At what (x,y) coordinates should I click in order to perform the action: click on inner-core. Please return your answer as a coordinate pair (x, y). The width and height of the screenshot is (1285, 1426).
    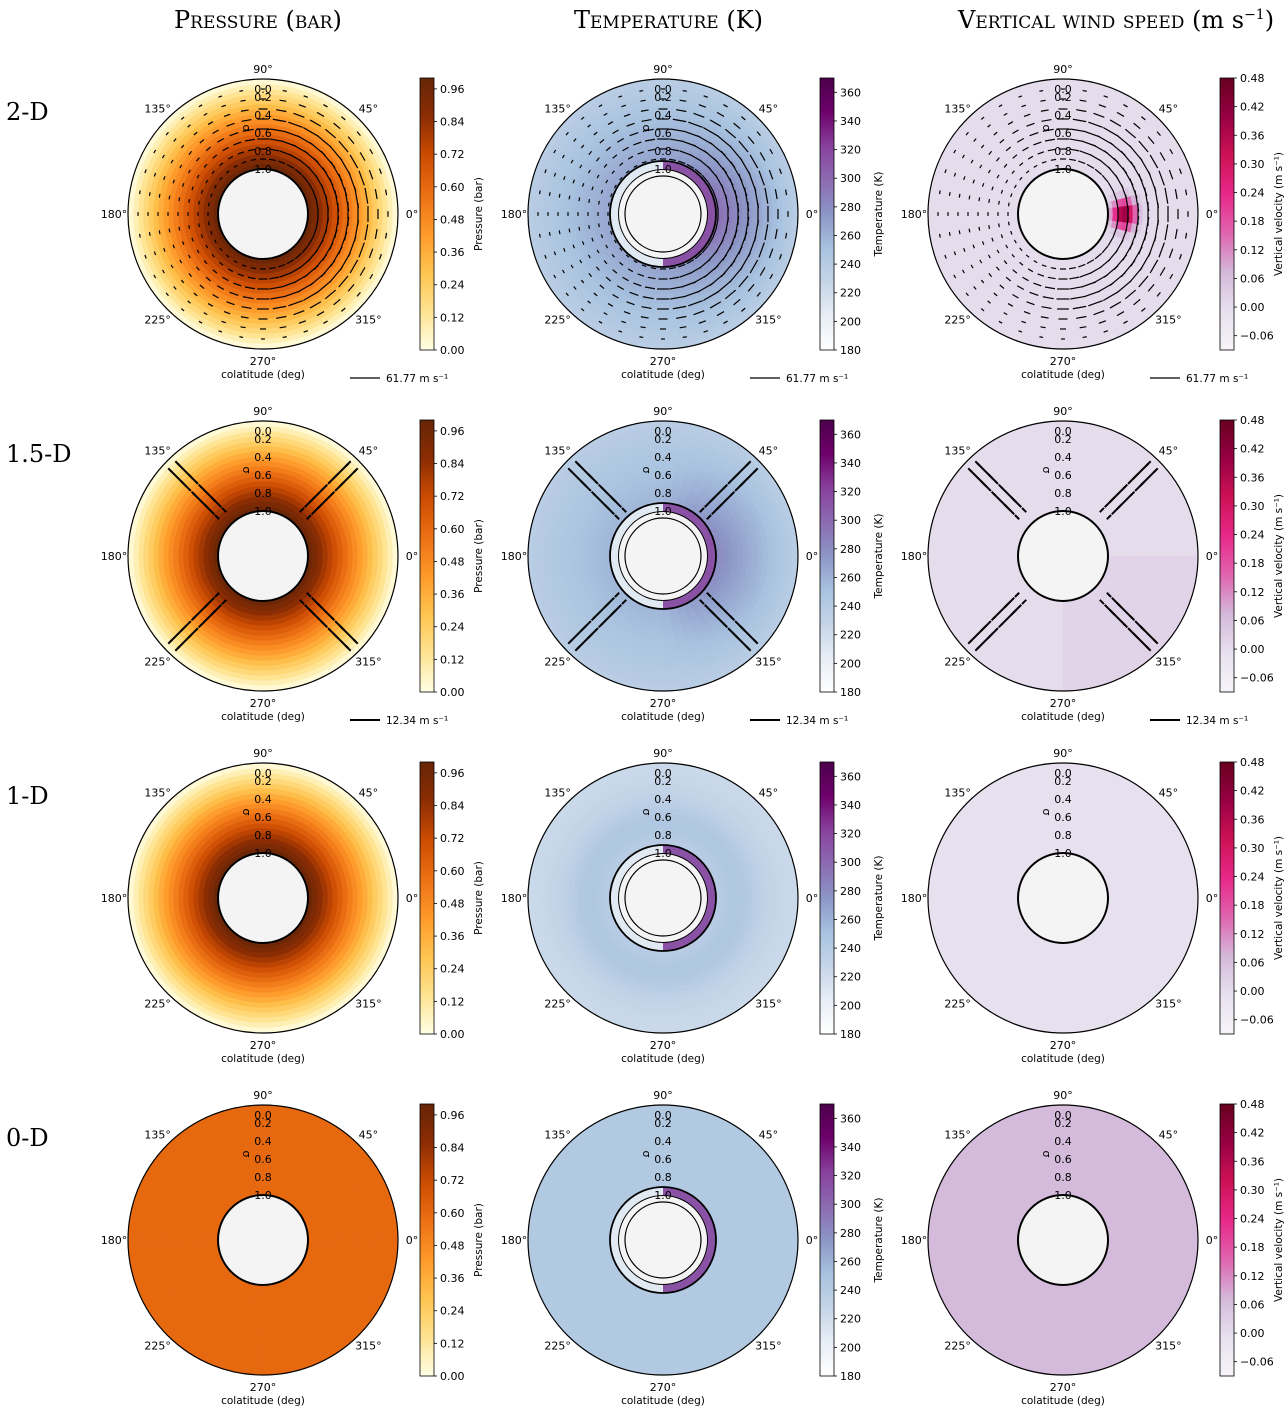
    Looking at the image, I should click on (263, 214).